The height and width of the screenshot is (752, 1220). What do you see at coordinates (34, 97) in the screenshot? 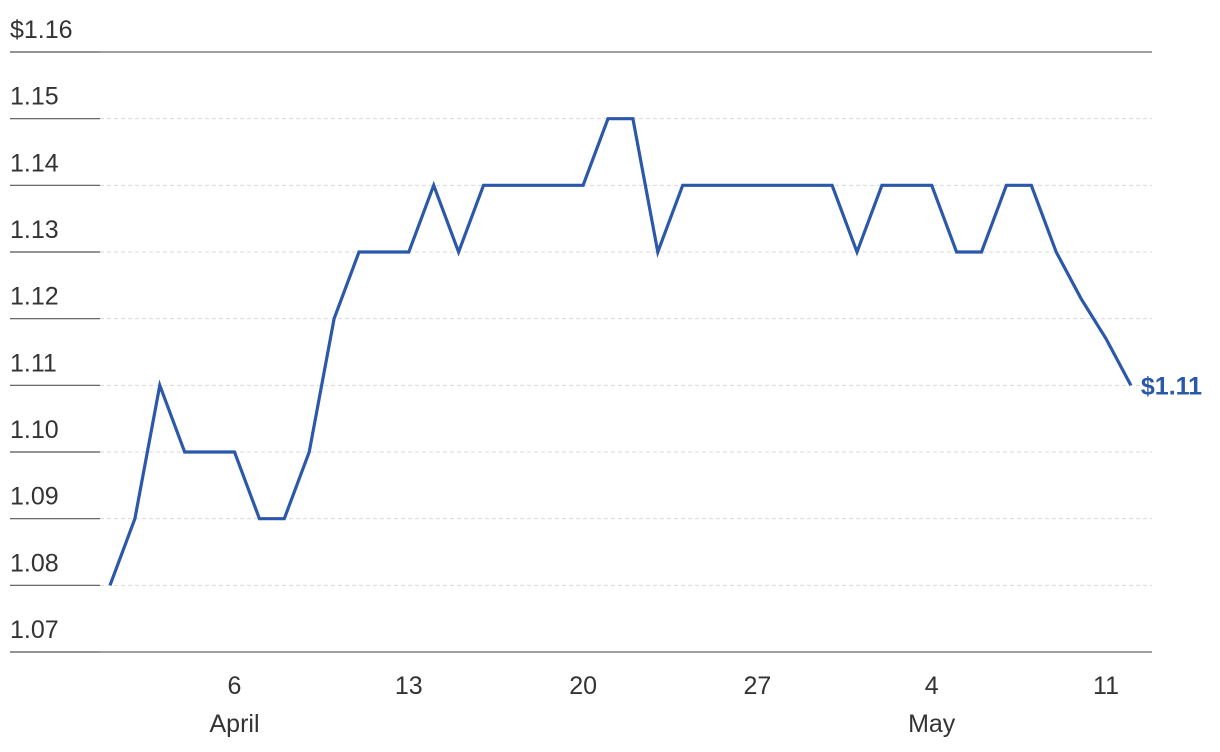
I see `y-tick-label: 1.15` at bounding box center [34, 97].